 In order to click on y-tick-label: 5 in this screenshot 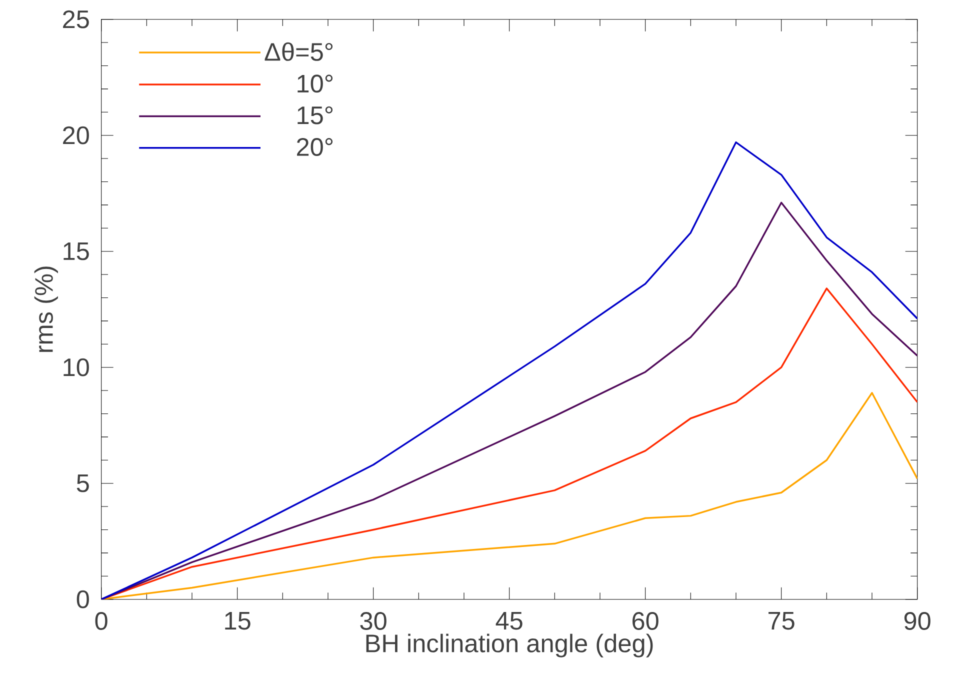, I will do `click(82, 483)`.